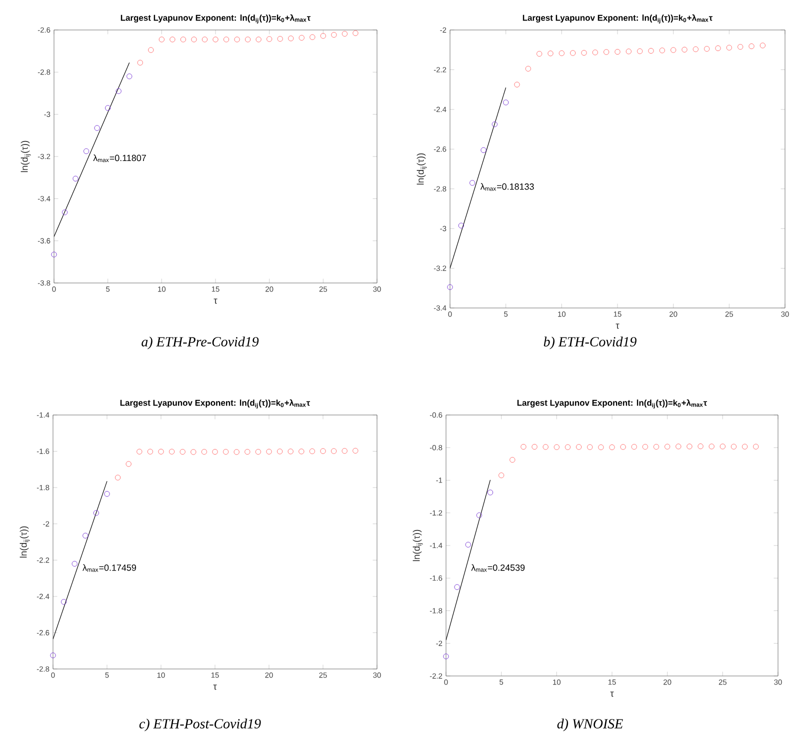 The height and width of the screenshot is (745, 806). What do you see at coordinates (119, 158) in the screenshot?
I see `annotation: λ$_{max}$=0.11807` at bounding box center [119, 158].